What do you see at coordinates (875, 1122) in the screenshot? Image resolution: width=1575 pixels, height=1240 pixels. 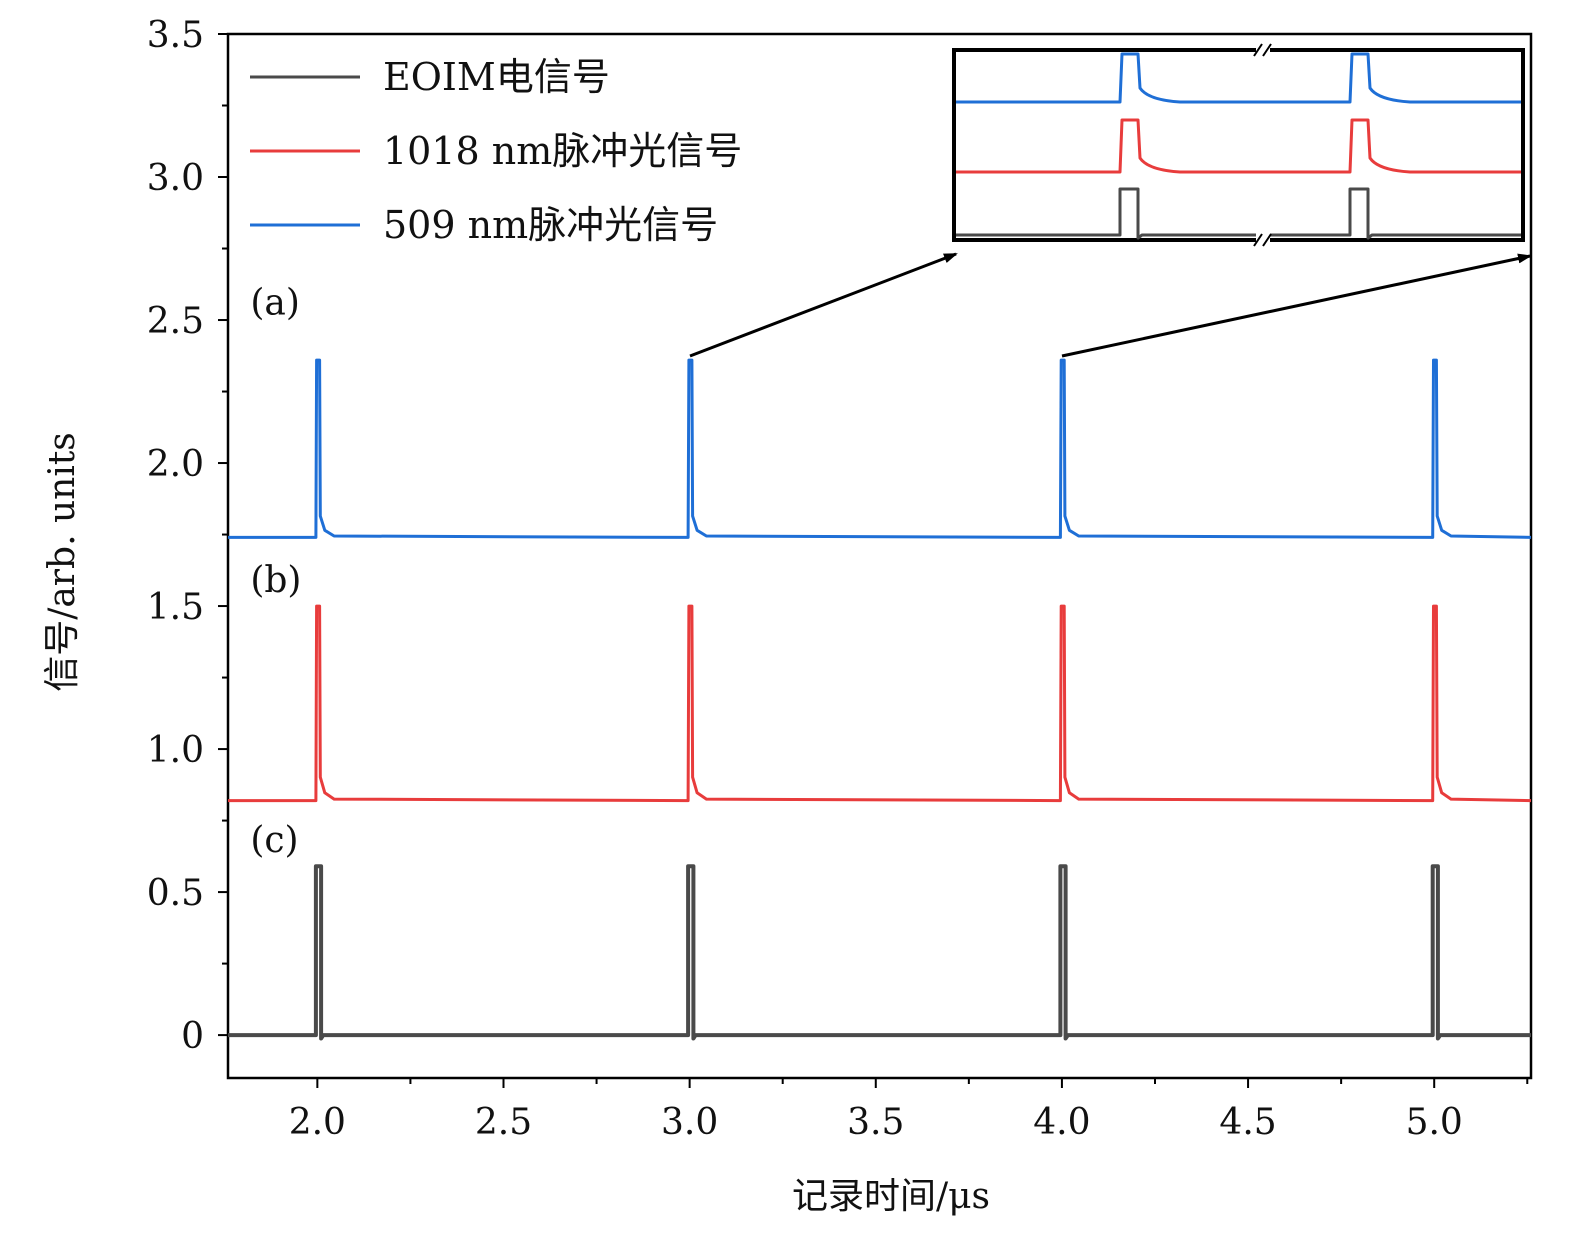 I see `x-tick-label: 3.5` at bounding box center [875, 1122].